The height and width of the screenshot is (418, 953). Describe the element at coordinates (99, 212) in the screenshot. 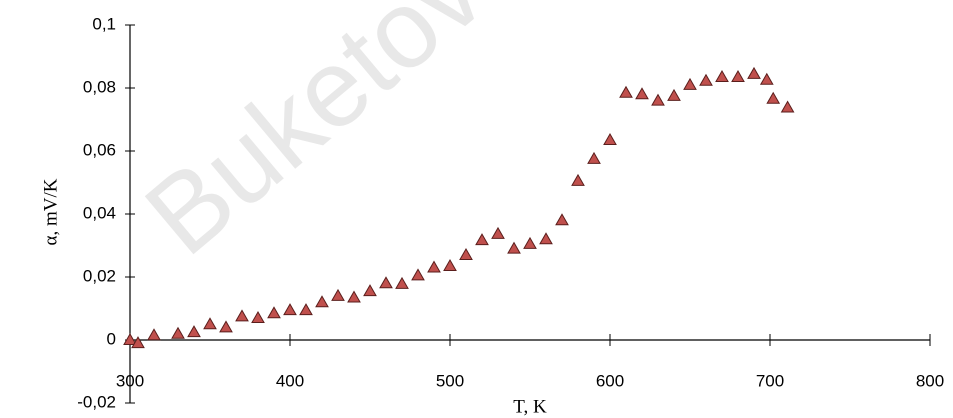

I see `y-tick-label: 0,04` at that location.